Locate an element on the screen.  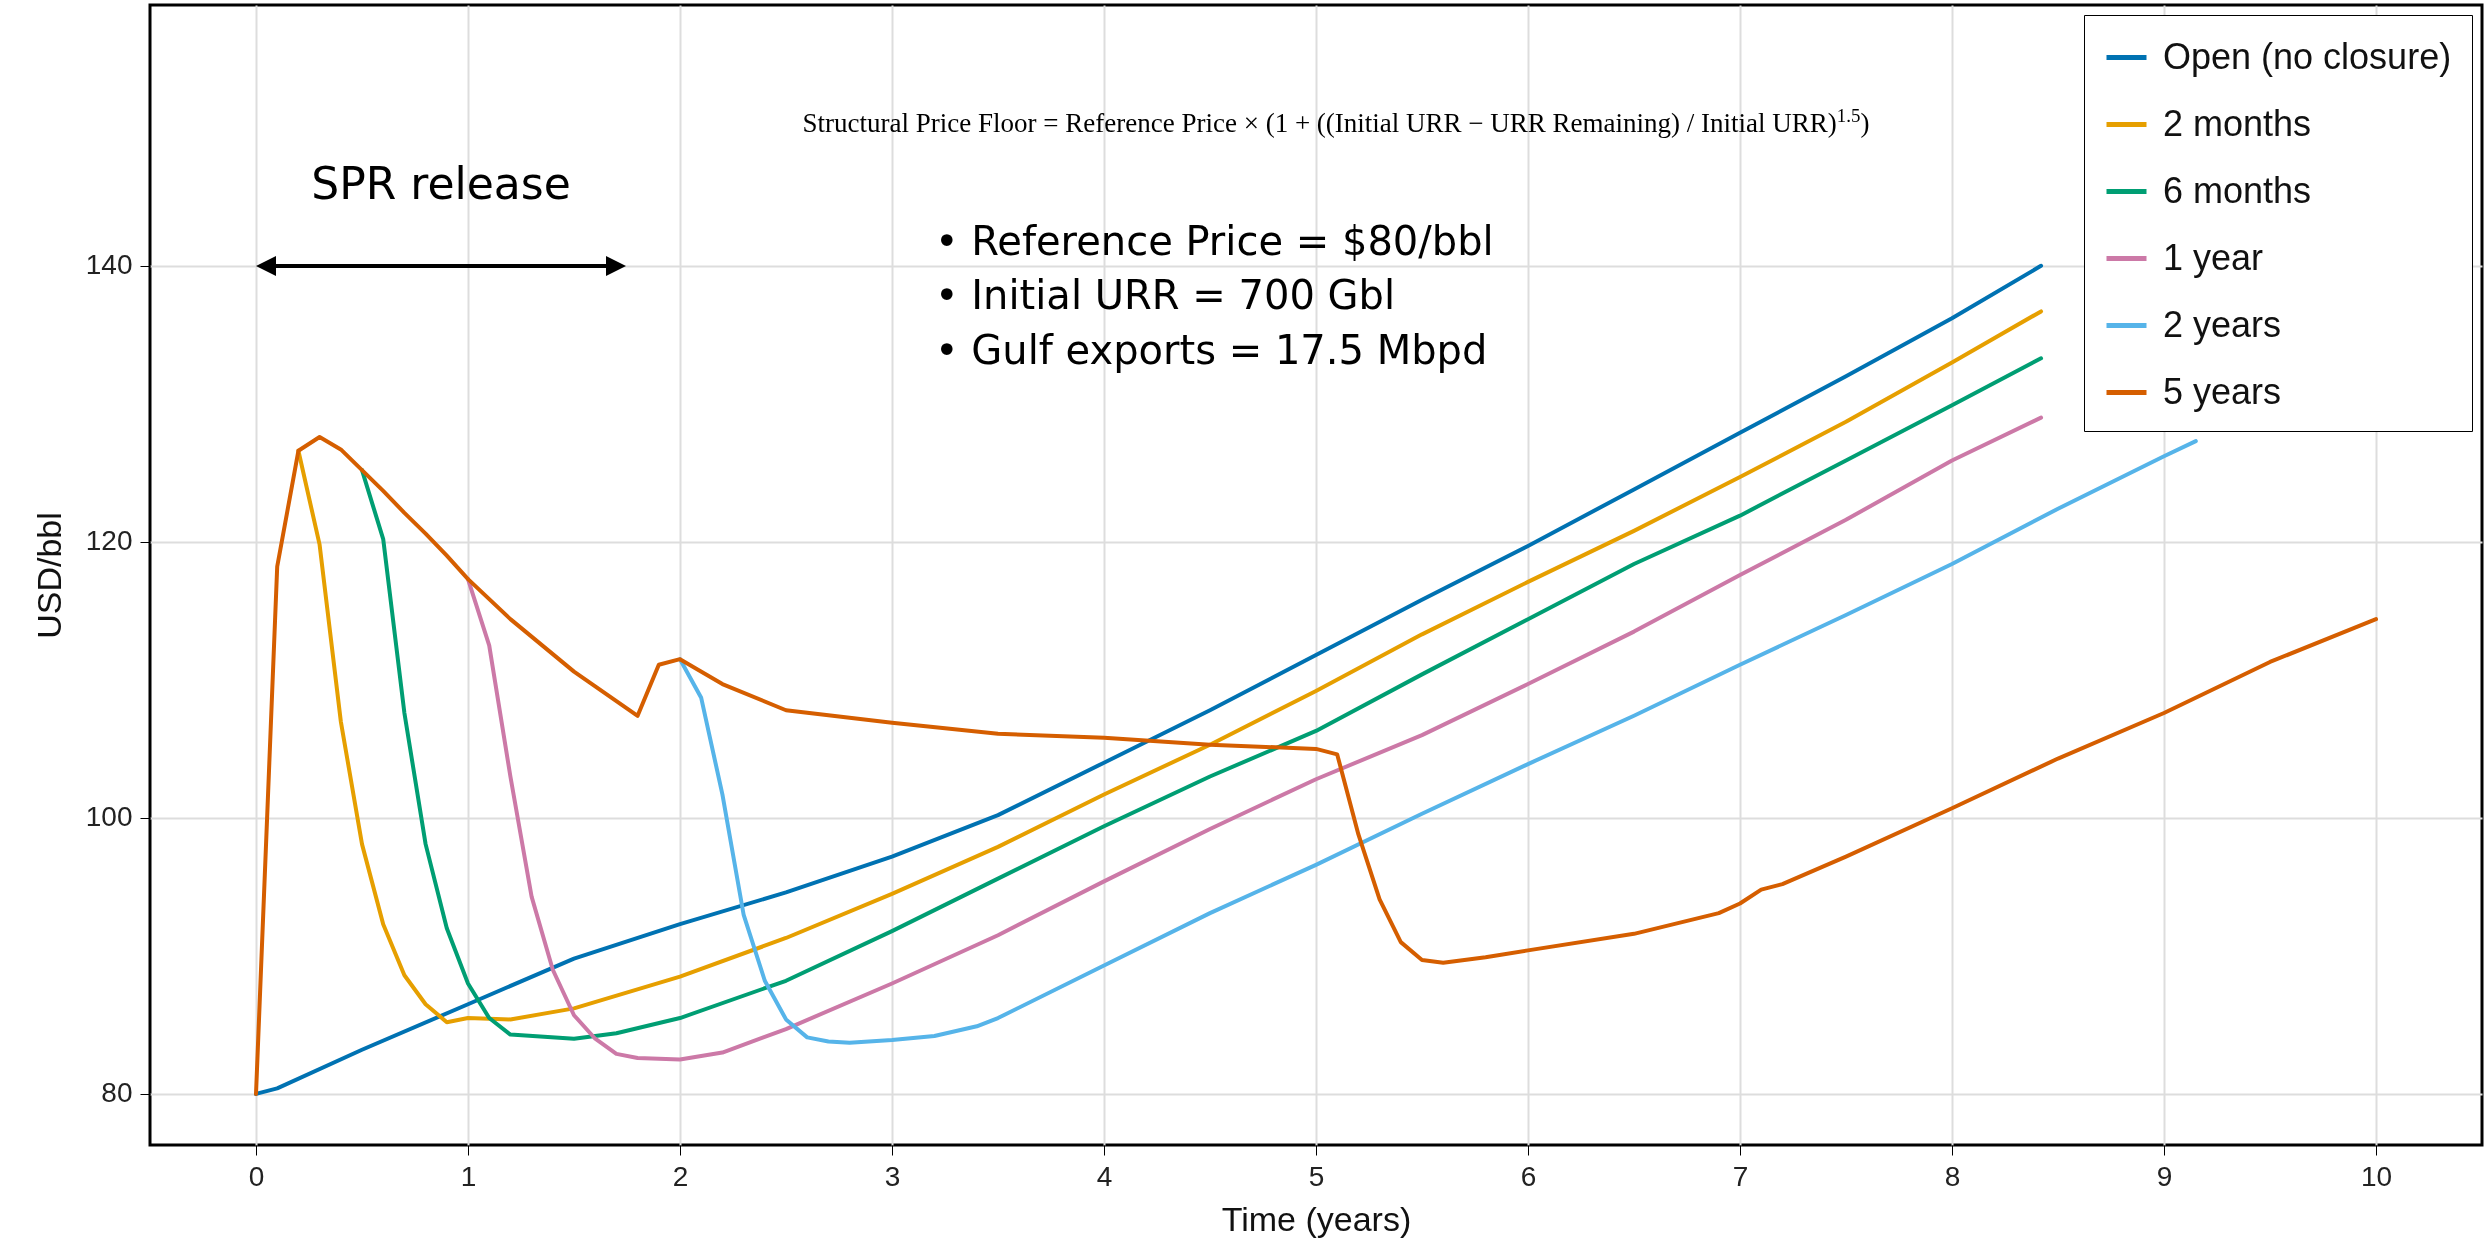
x-tick-label: 9 is located at coordinates (2164, 1176).